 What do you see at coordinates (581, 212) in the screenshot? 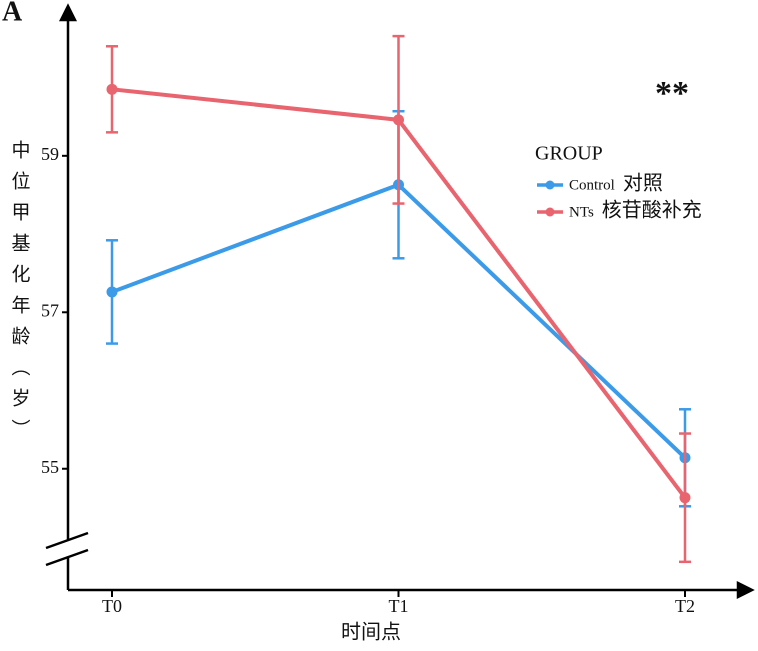
I see `legend-label: NTs` at bounding box center [581, 212].